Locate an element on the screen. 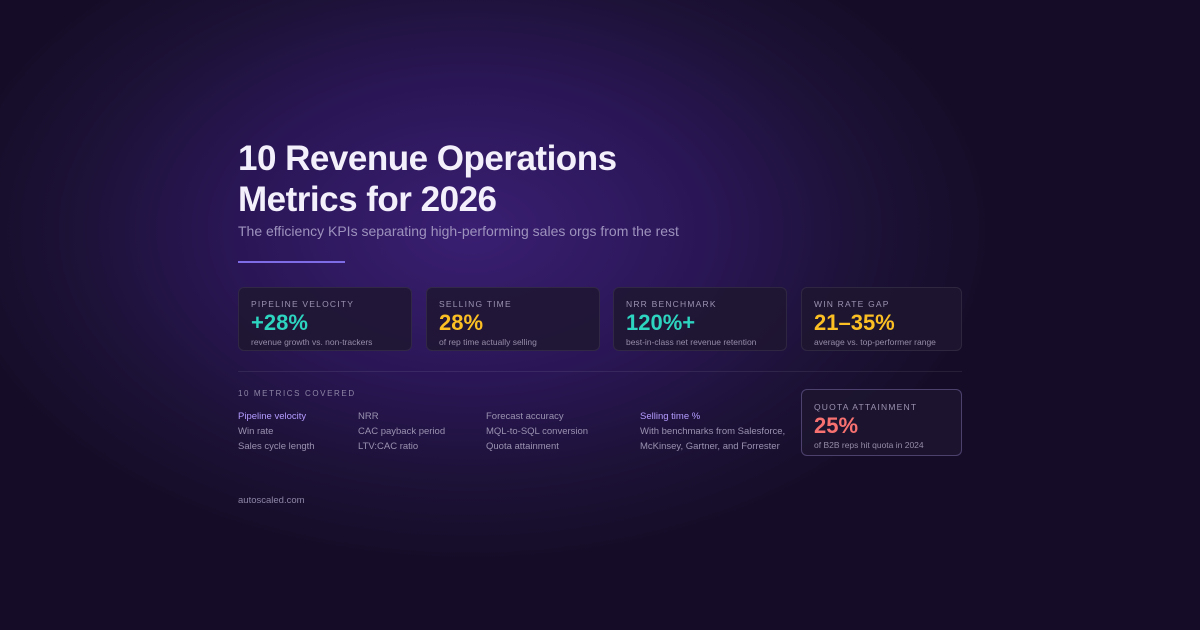 The height and width of the screenshot is (630, 1200). section-divider is located at coordinates (600, 371).